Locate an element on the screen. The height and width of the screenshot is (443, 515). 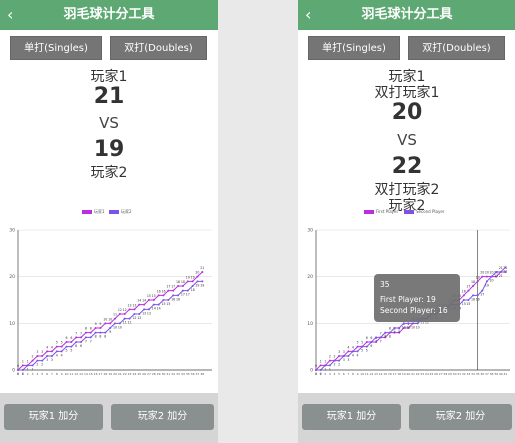
x-tick-label: 26 is located at coordinates (144, 374).